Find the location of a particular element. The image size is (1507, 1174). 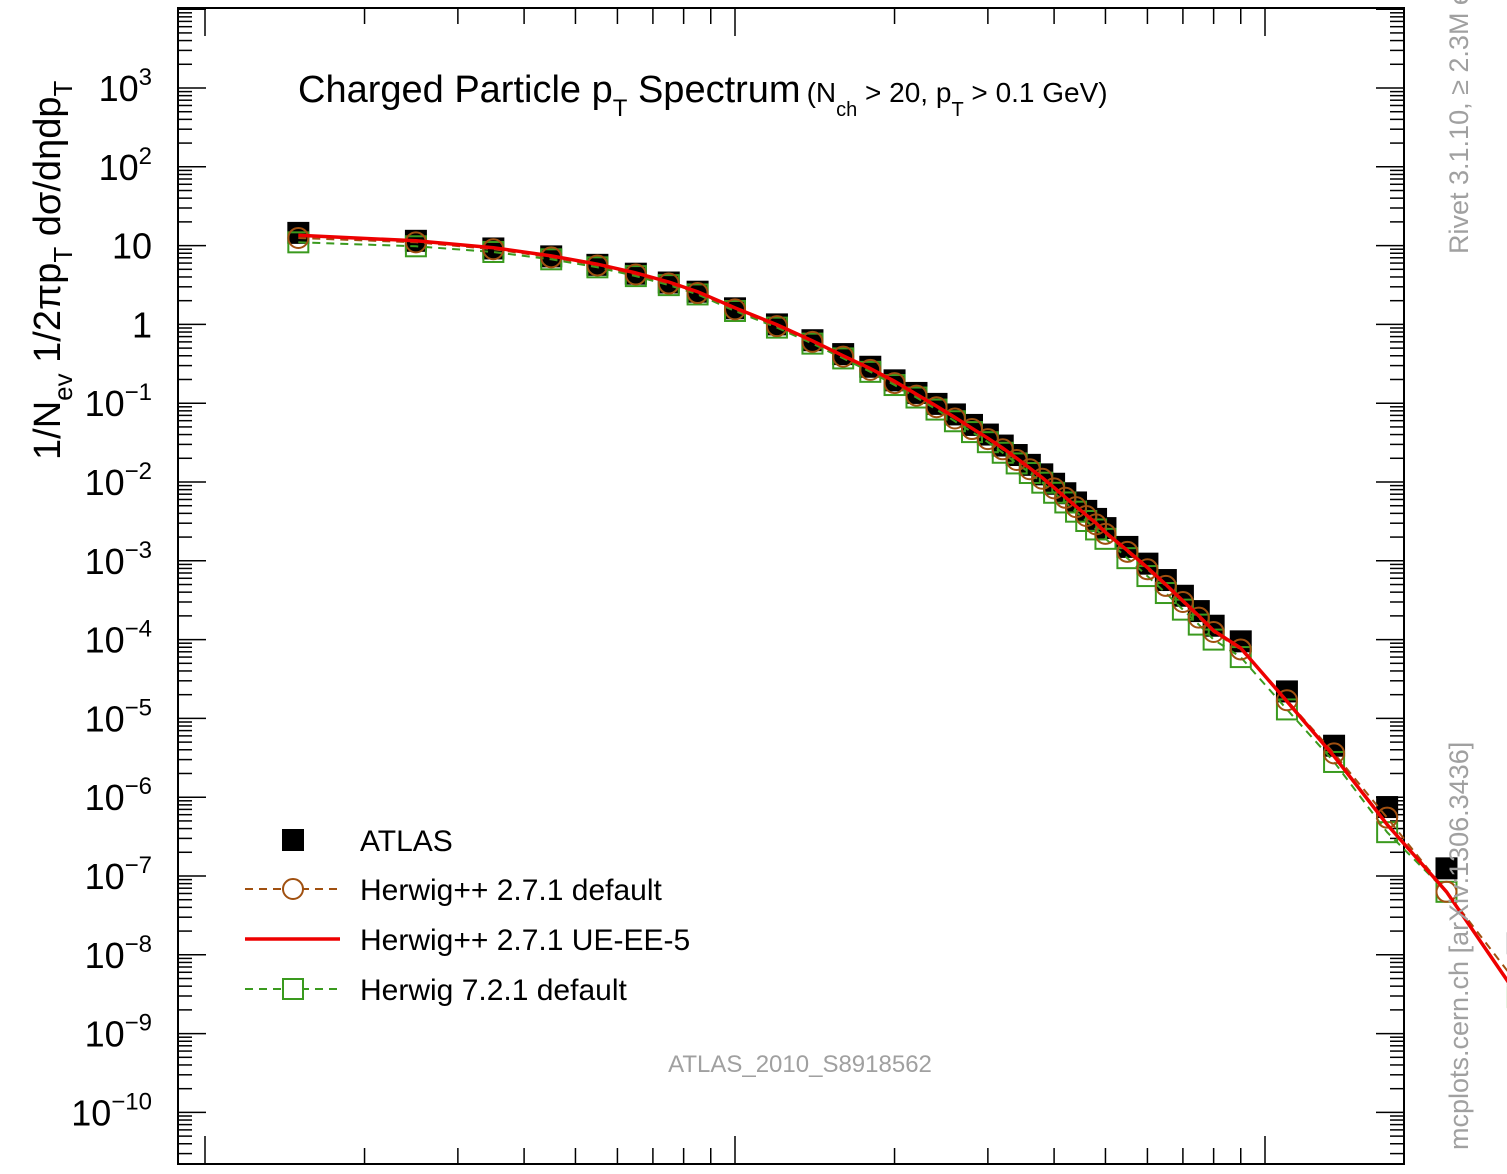

legend-herwigpp-ueee5-label: Herwig++ 2.7.1 UE-EE-5 is located at coordinates (525, 940).